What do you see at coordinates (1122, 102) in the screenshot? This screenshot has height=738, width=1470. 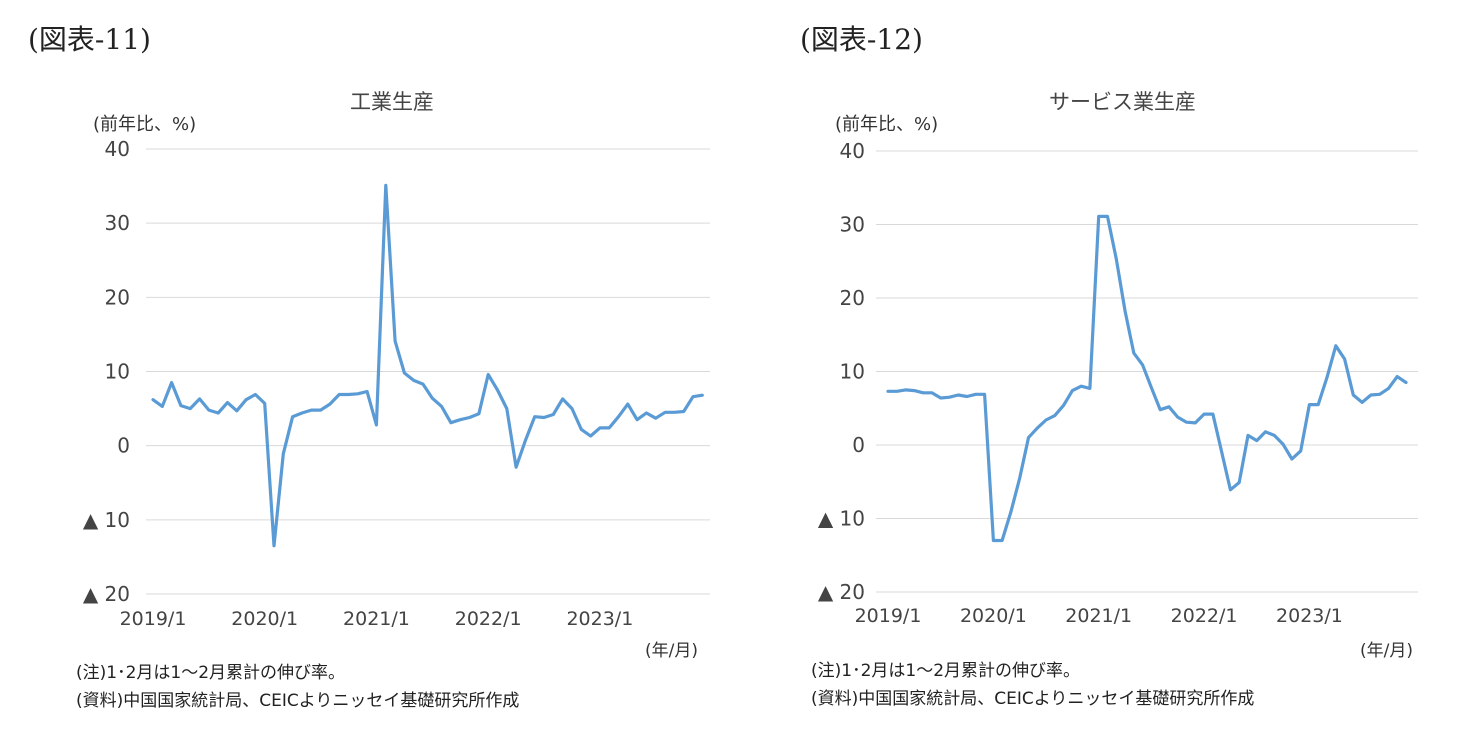 I see `chart-title: サービス業生産` at bounding box center [1122, 102].